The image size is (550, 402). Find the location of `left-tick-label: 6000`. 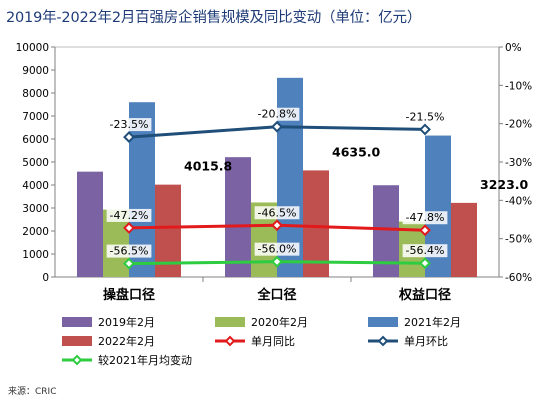

left-tick-label: 6000 is located at coordinates (35, 140).